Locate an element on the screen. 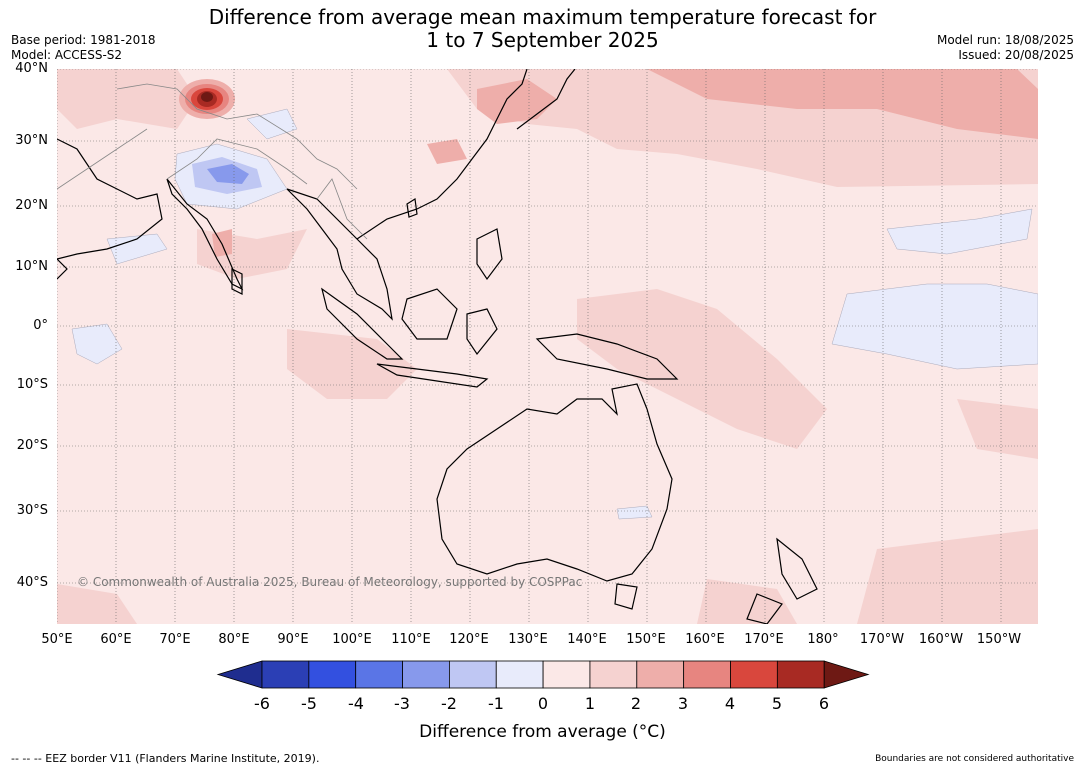  colorbar-tick: -5 is located at coordinates (309, 703).